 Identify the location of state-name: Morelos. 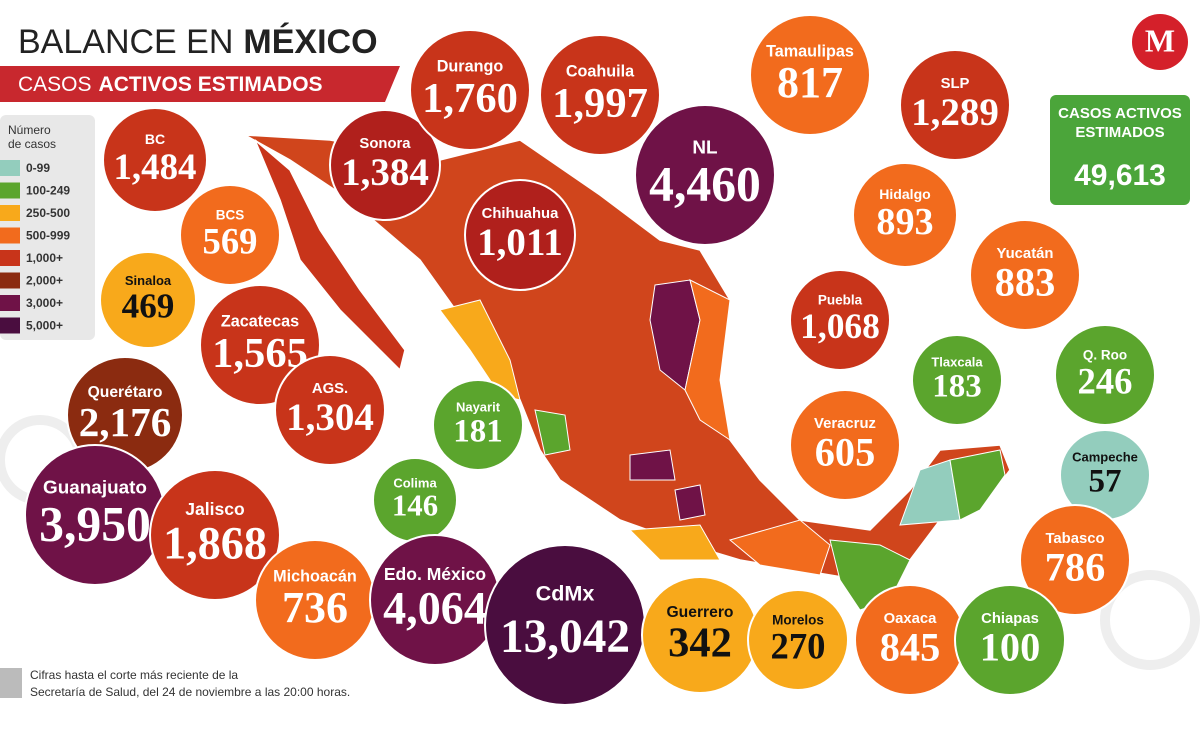
(798, 620).